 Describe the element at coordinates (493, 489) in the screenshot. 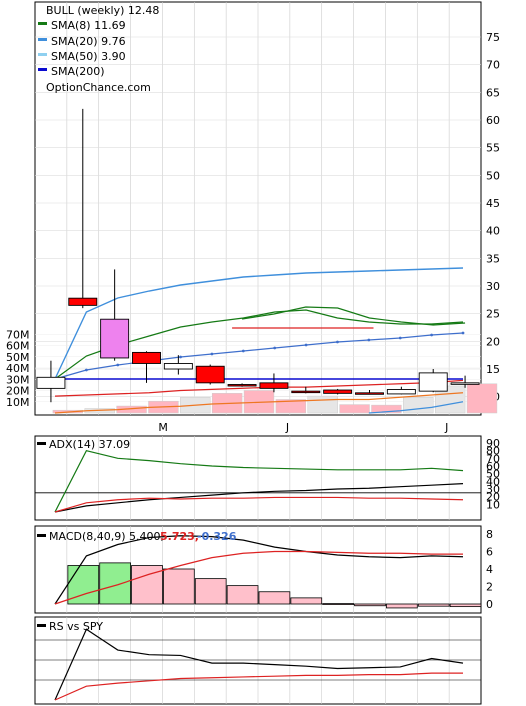

I see `adx-ytick-label: 30` at that location.